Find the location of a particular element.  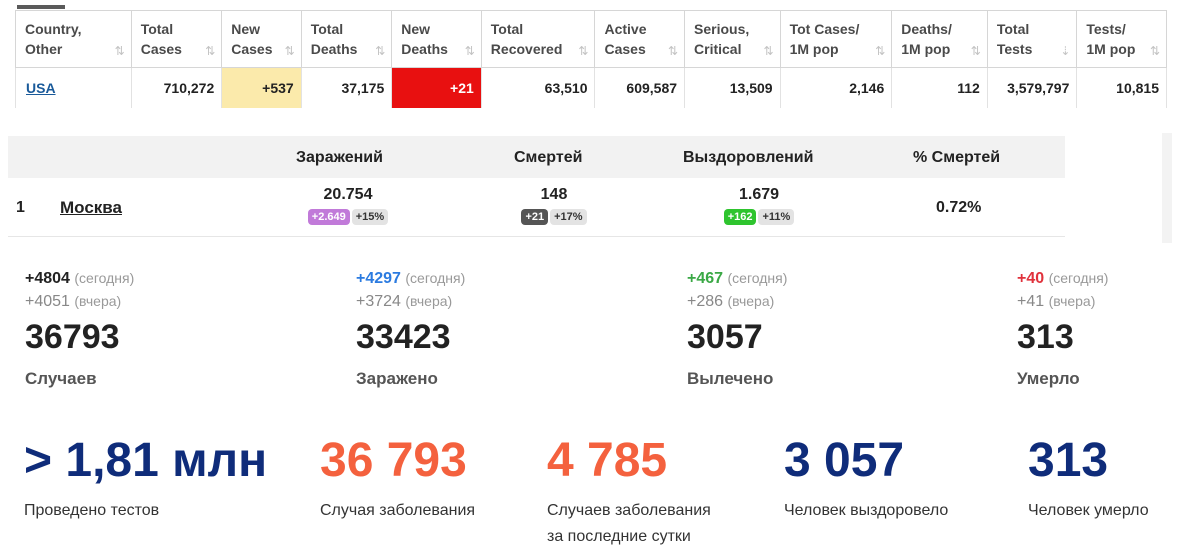

summary-desc: Человек выздоровело is located at coordinates (866, 510).